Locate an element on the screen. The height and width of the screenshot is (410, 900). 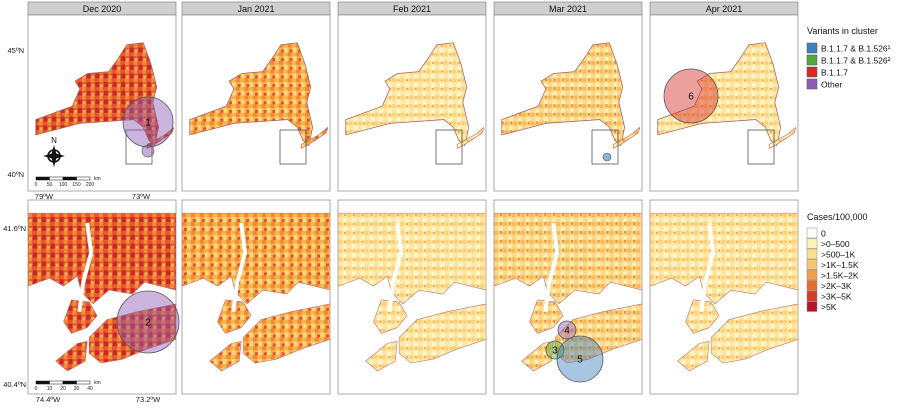
cluster-4: 4 is located at coordinates (567, 330).